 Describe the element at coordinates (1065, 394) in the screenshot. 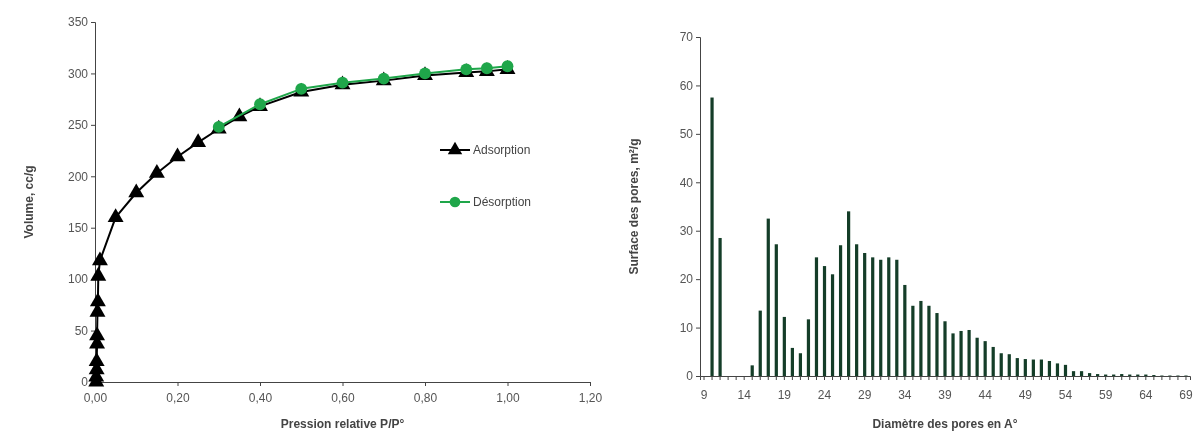

I see `x-tick-label: 54` at that location.